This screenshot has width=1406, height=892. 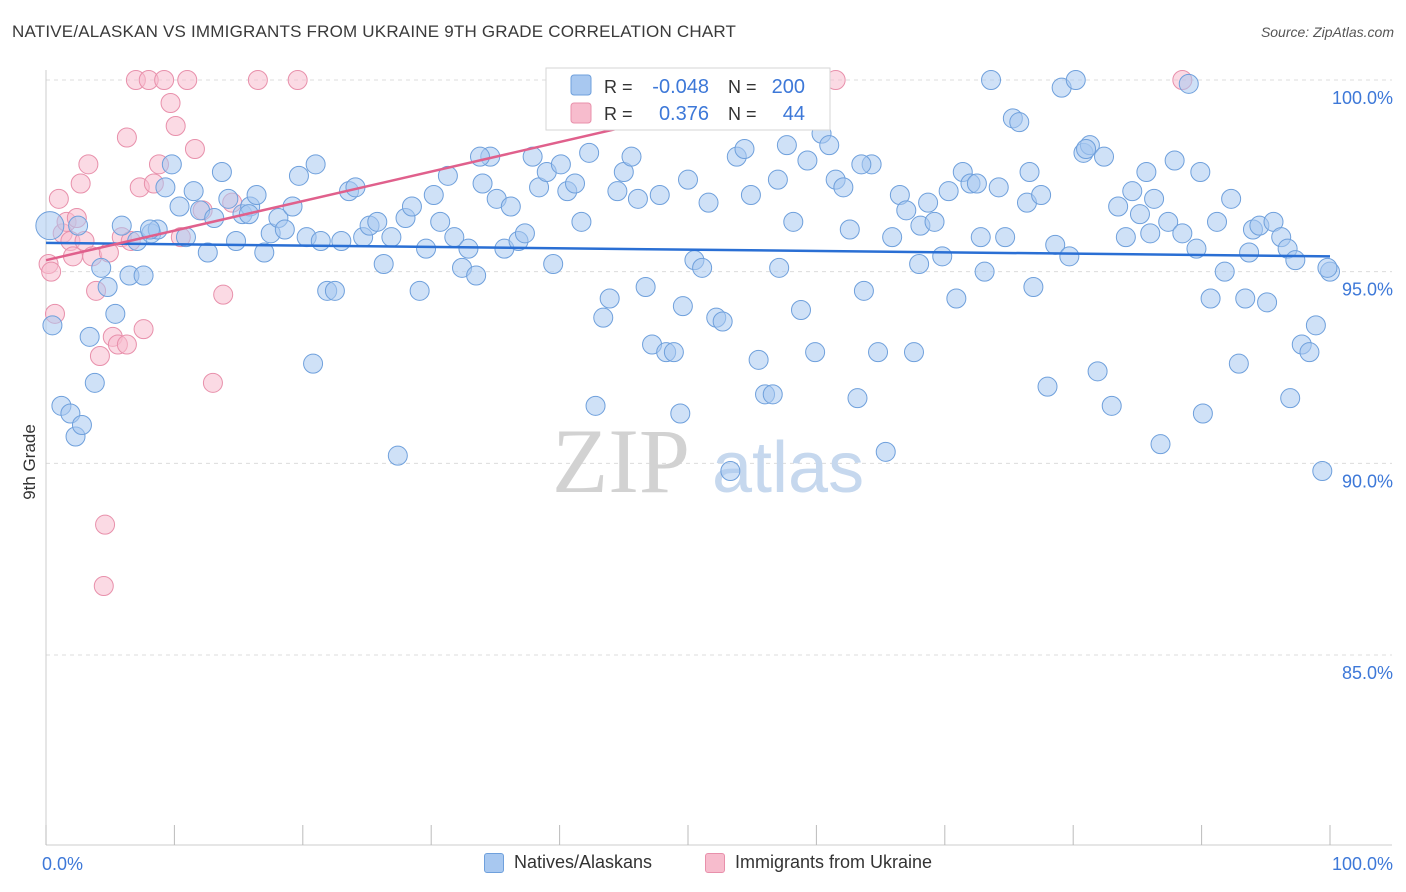 What do you see at coordinates (1367, 481) in the screenshot?
I see `y-tick-label-90: 90.0%` at bounding box center [1367, 481].